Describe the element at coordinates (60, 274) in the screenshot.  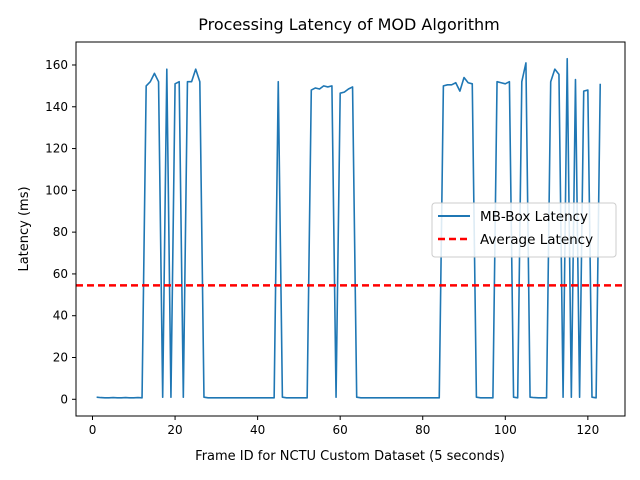
I see `y-tick-label: 60` at that location.